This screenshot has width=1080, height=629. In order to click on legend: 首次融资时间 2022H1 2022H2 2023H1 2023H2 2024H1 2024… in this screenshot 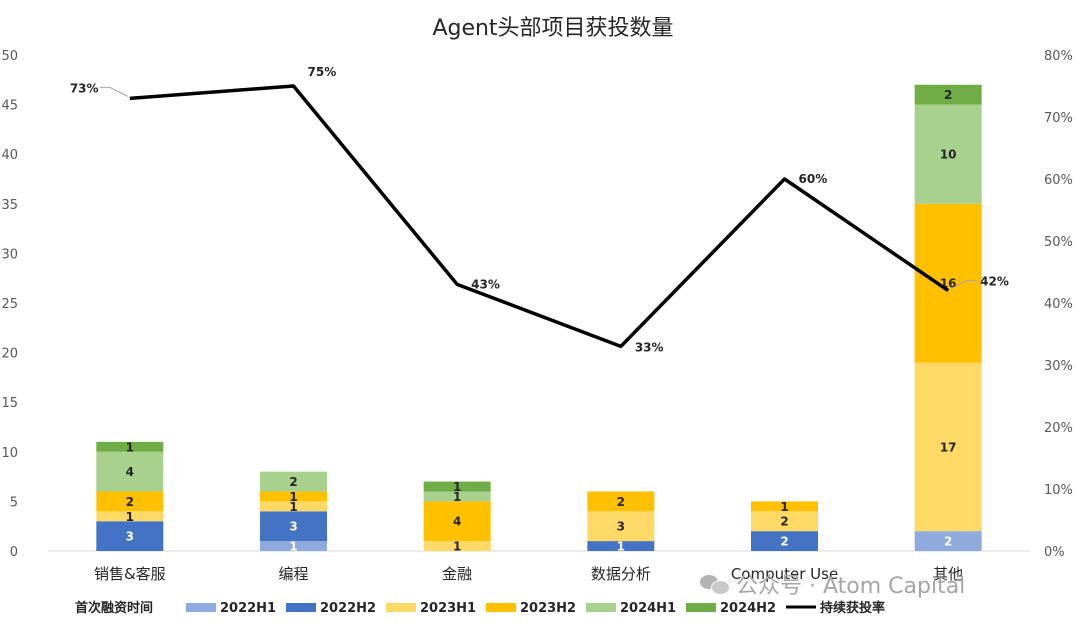, I will do `click(480, 608)`.